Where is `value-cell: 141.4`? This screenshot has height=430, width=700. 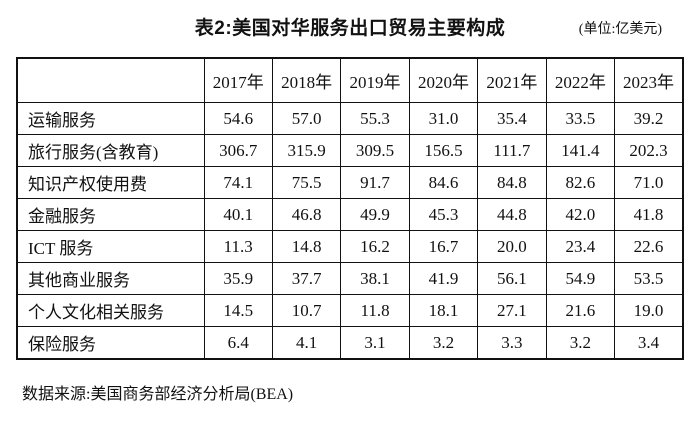
value-cell: 141.4 is located at coordinates (580, 150).